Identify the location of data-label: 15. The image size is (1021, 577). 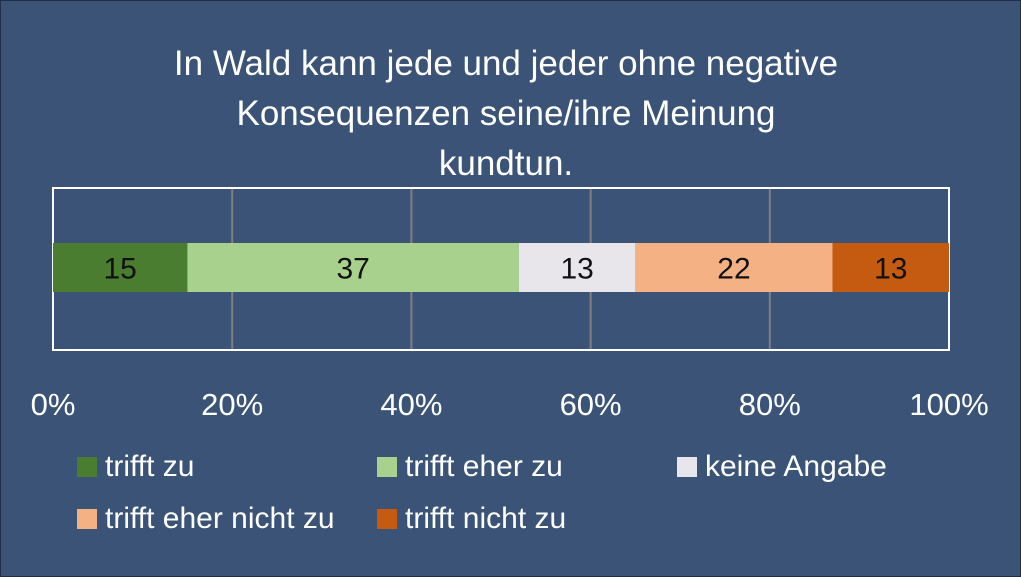
(120, 269).